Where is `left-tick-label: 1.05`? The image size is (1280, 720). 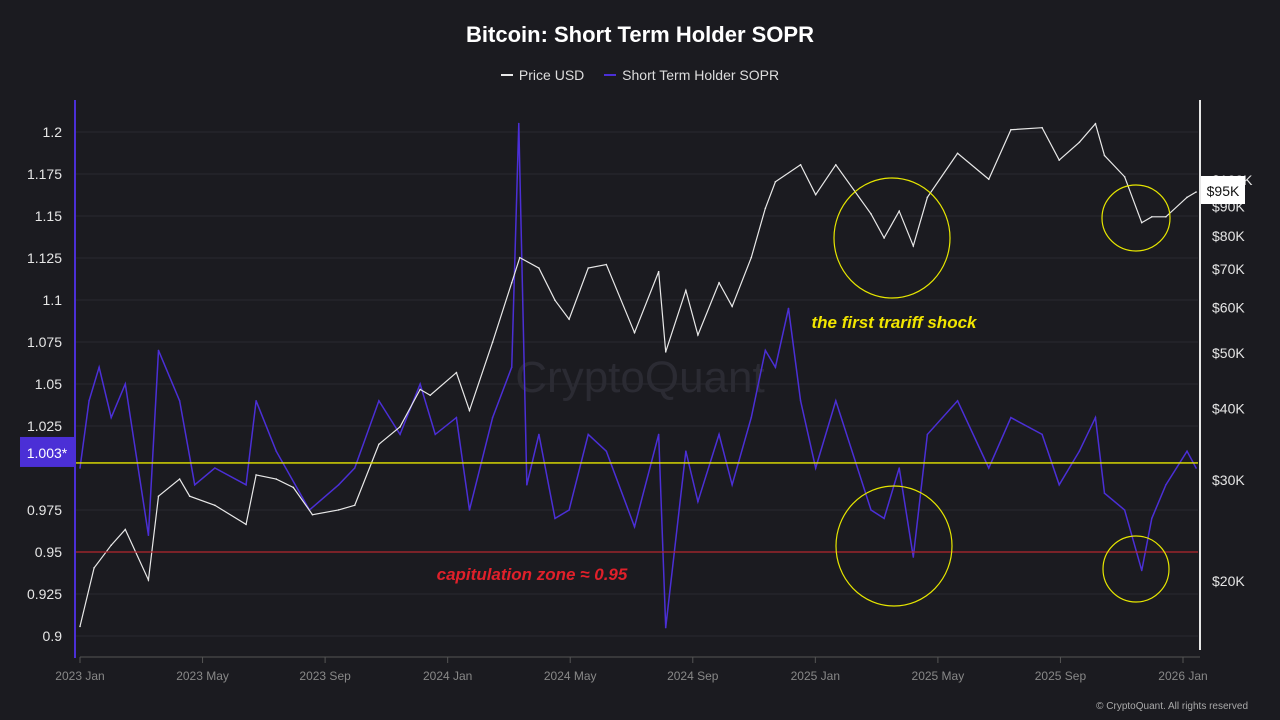
left-tick-label: 1.05 is located at coordinates (48, 384).